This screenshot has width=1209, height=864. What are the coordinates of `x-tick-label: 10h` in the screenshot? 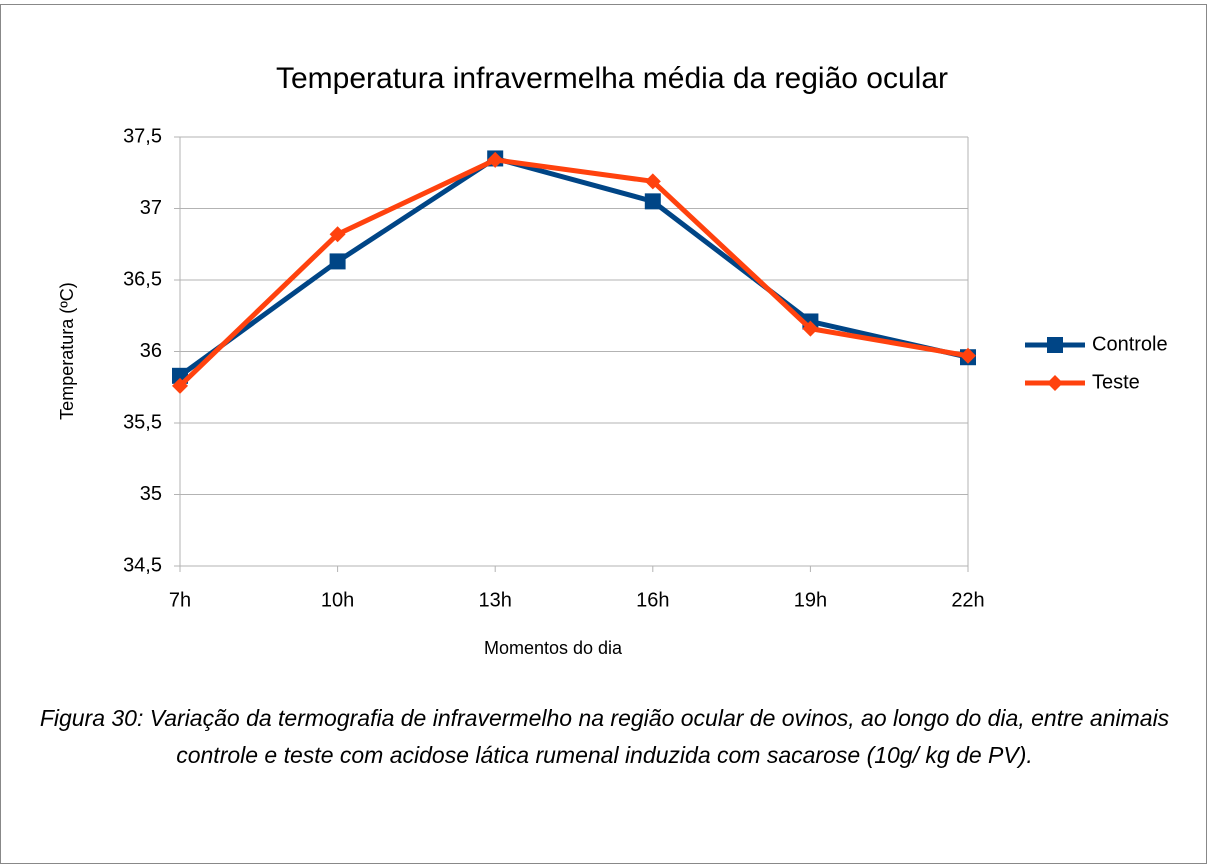 It's located at (337, 600).